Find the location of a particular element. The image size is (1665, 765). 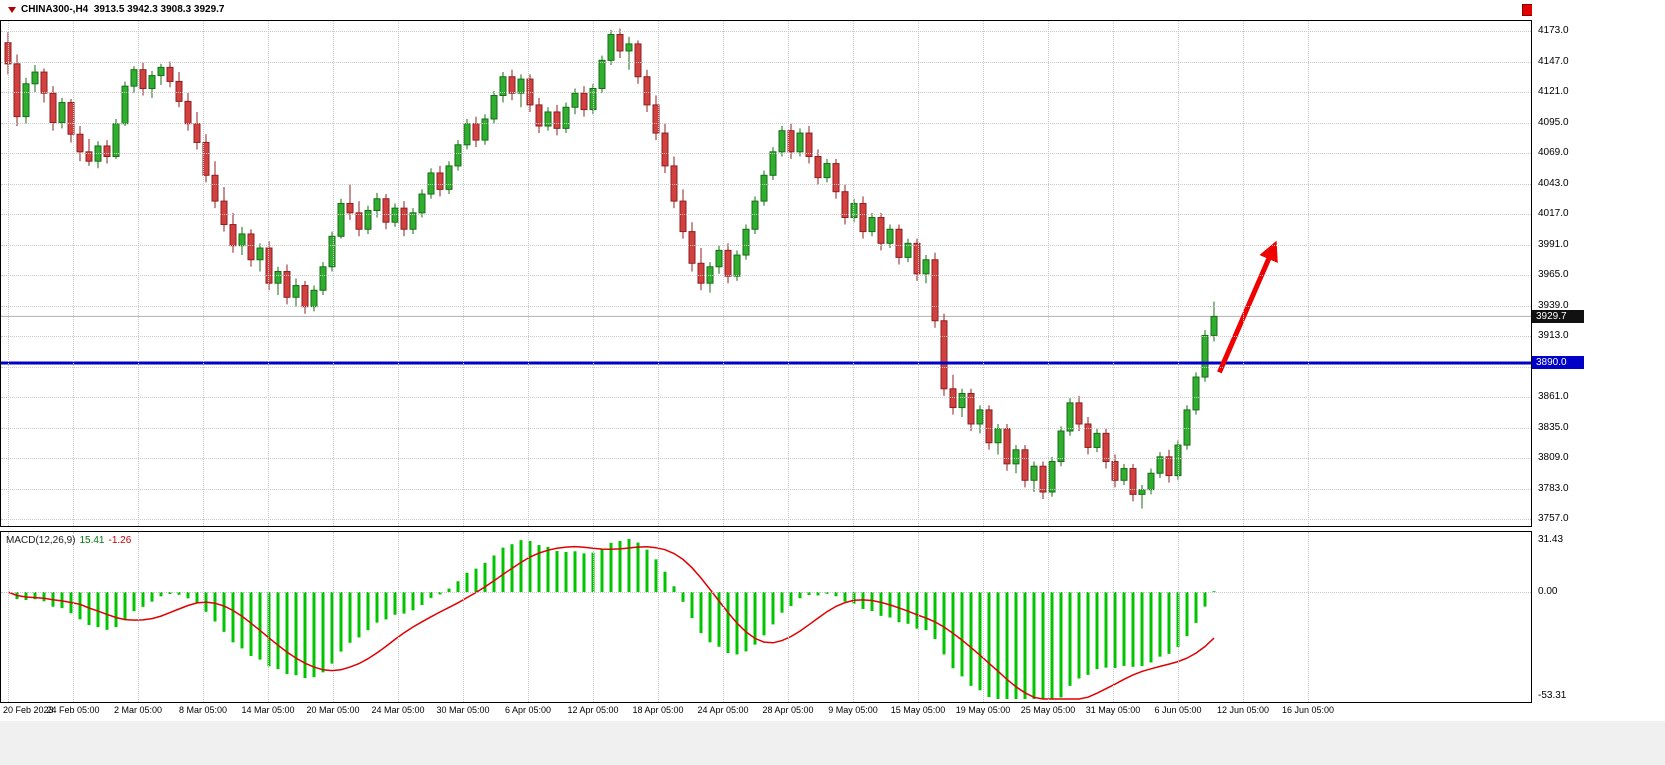

symbol-dropdown-icon is located at coordinates (12, 10).